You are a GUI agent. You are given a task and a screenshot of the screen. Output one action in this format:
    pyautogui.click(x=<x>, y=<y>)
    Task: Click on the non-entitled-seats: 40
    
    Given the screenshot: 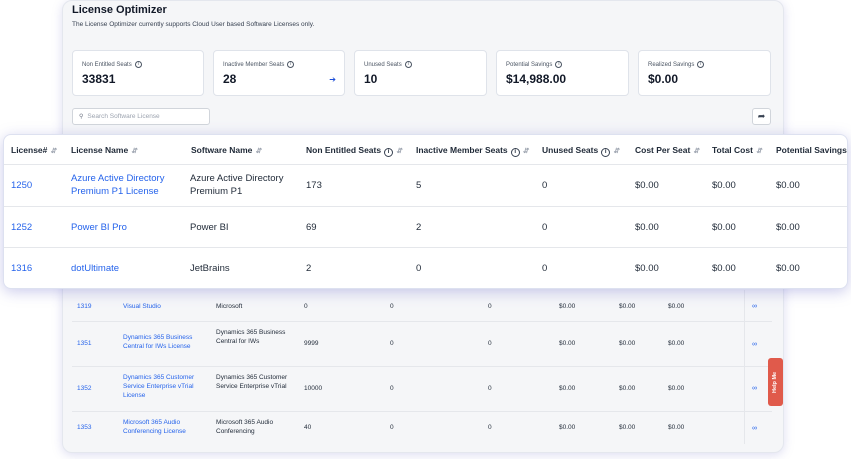 What is the action you would take?
    pyautogui.click(x=308, y=427)
    